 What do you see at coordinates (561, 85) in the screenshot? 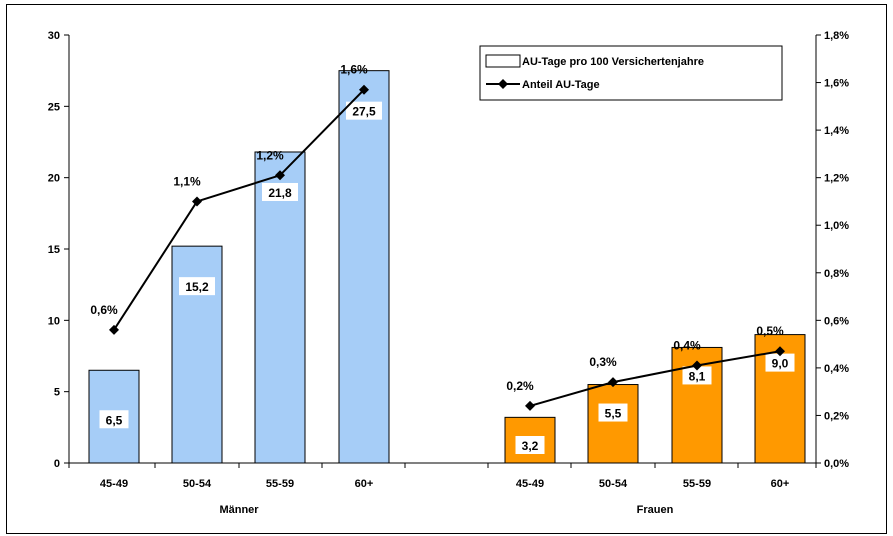
I see `legend-line-label: Anteil AU-Tage` at bounding box center [561, 85].